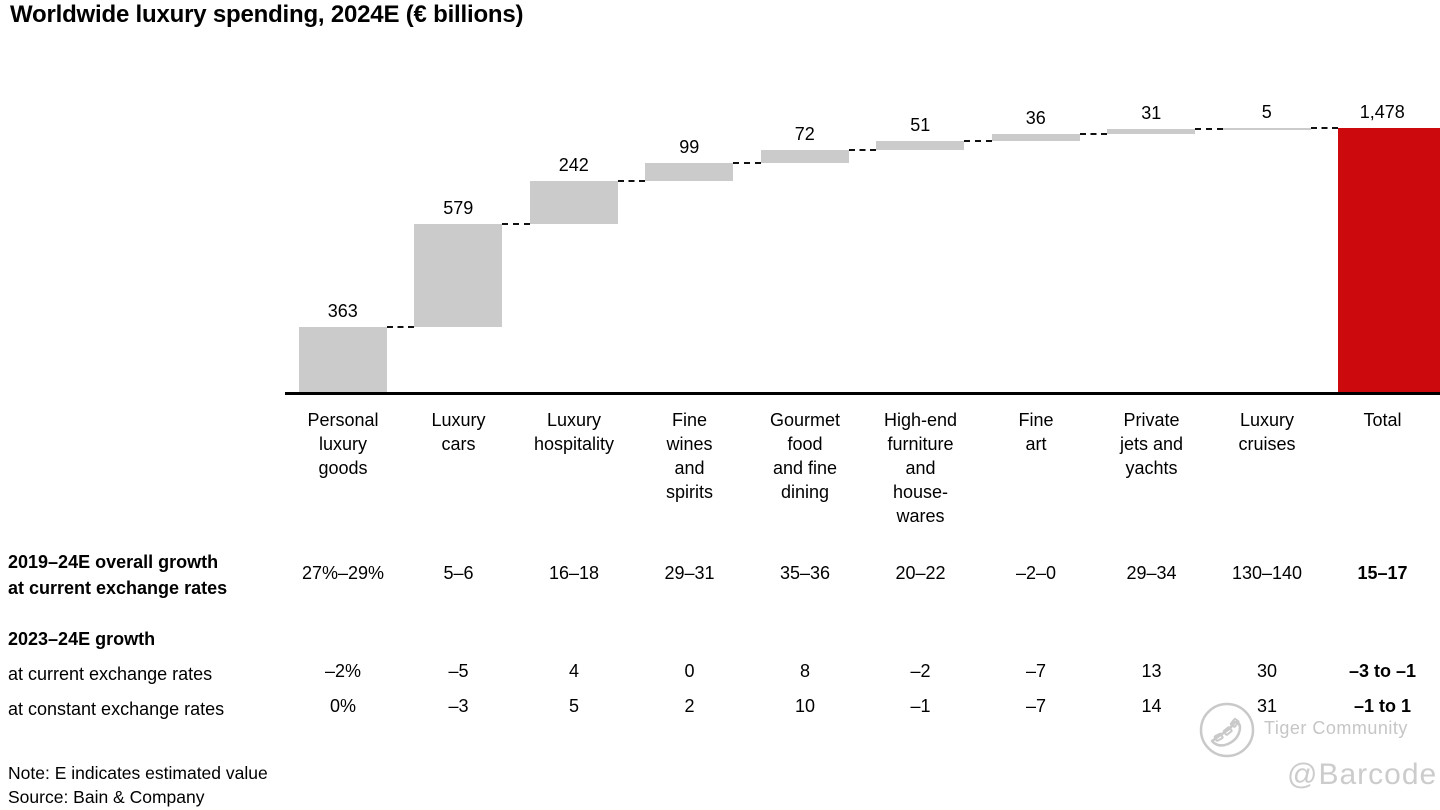 Image resolution: width=1440 pixels, height=810 pixels. What do you see at coordinates (920, 671) in the screenshot?
I see `table-cell: –2` at bounding box center [920, 671].